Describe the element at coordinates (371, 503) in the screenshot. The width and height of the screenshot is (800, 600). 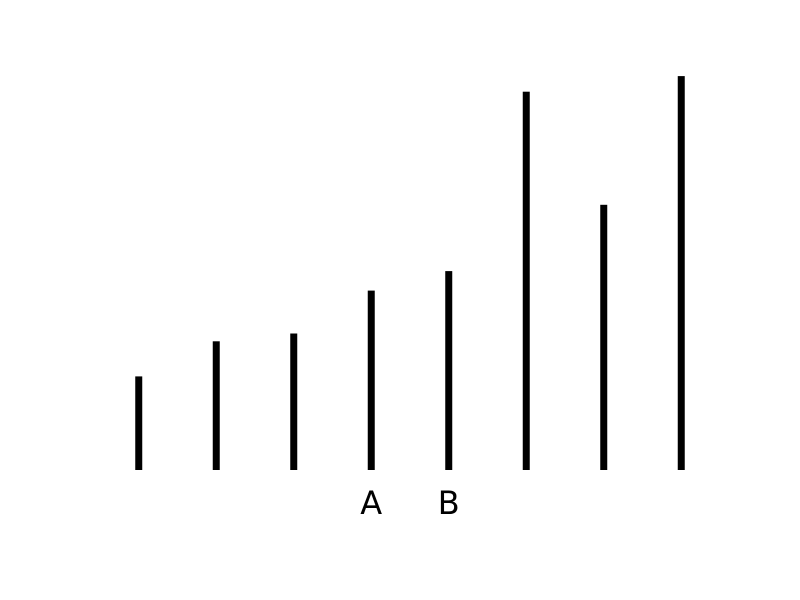
I see `bar-label-a: A` at that location.